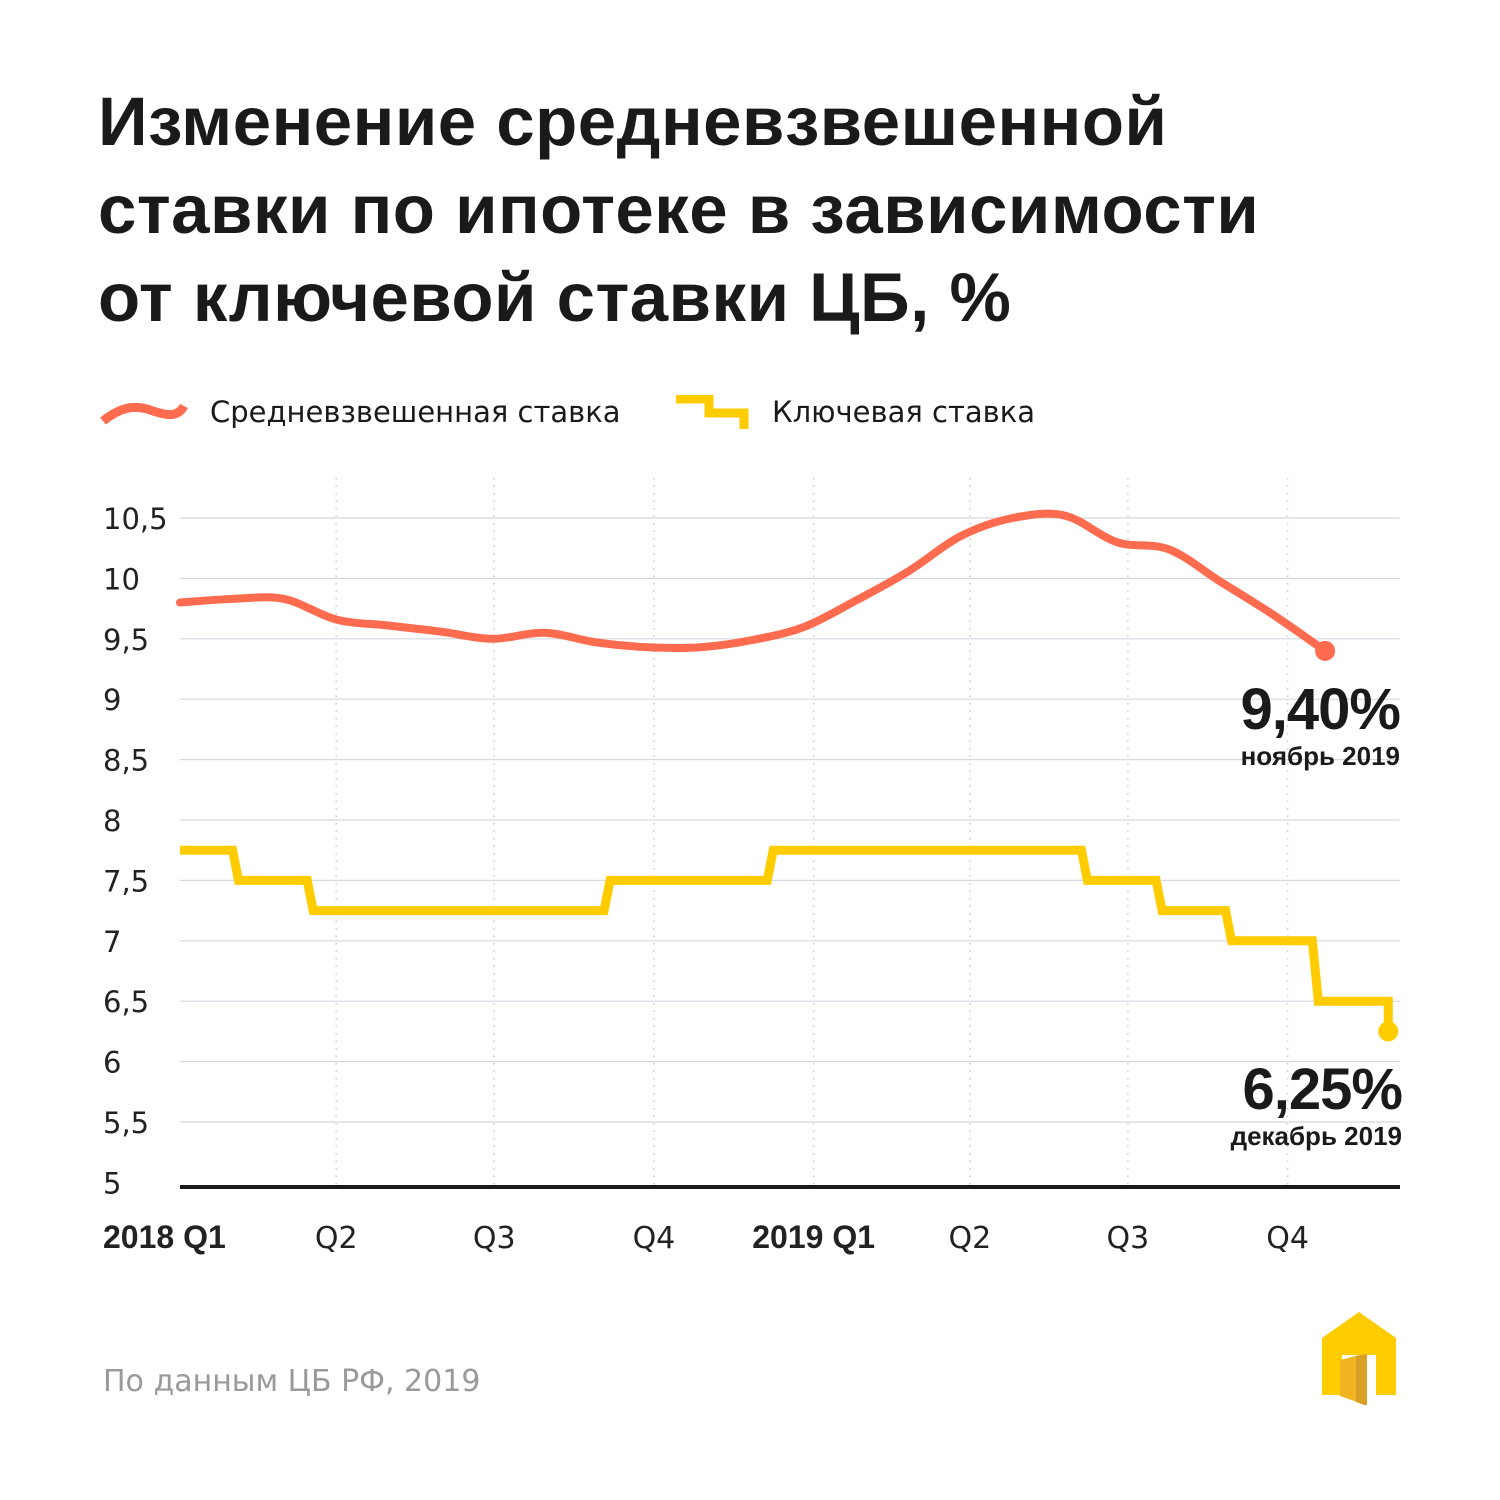 This screenshot has width=1500, height=1500. What do you see at coordinates (126, 640) in the screenshot?
I see `y-tick-label: 9,5` at bounding box center [126, 640].